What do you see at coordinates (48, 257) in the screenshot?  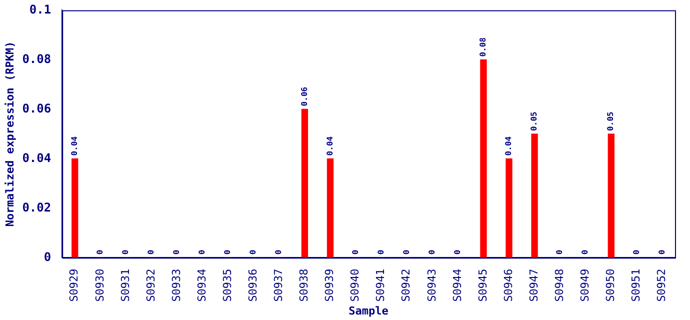 I see `y-tick-label: 0` at bounding box center [48, 257].